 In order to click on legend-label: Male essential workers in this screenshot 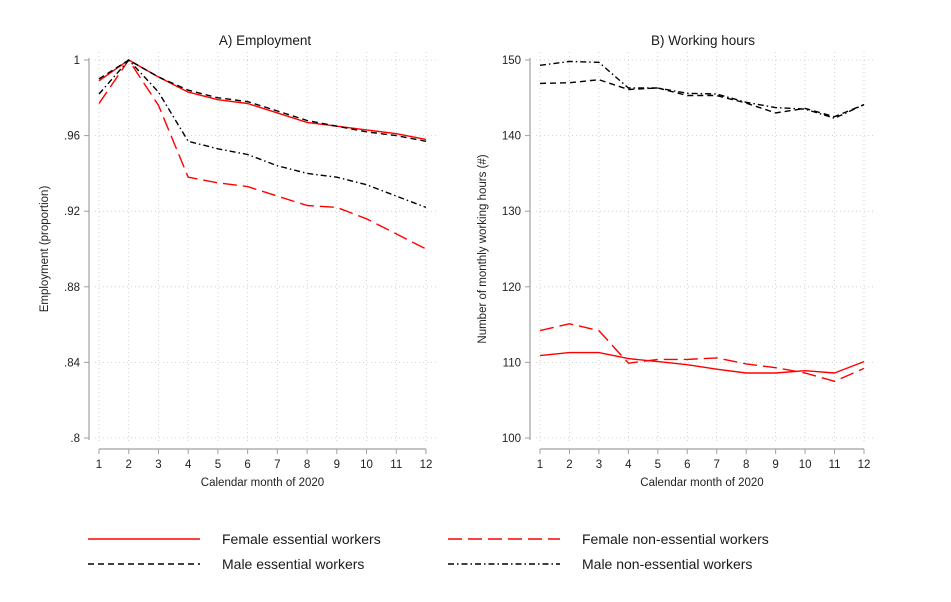, I will do `click(293, 564)`.